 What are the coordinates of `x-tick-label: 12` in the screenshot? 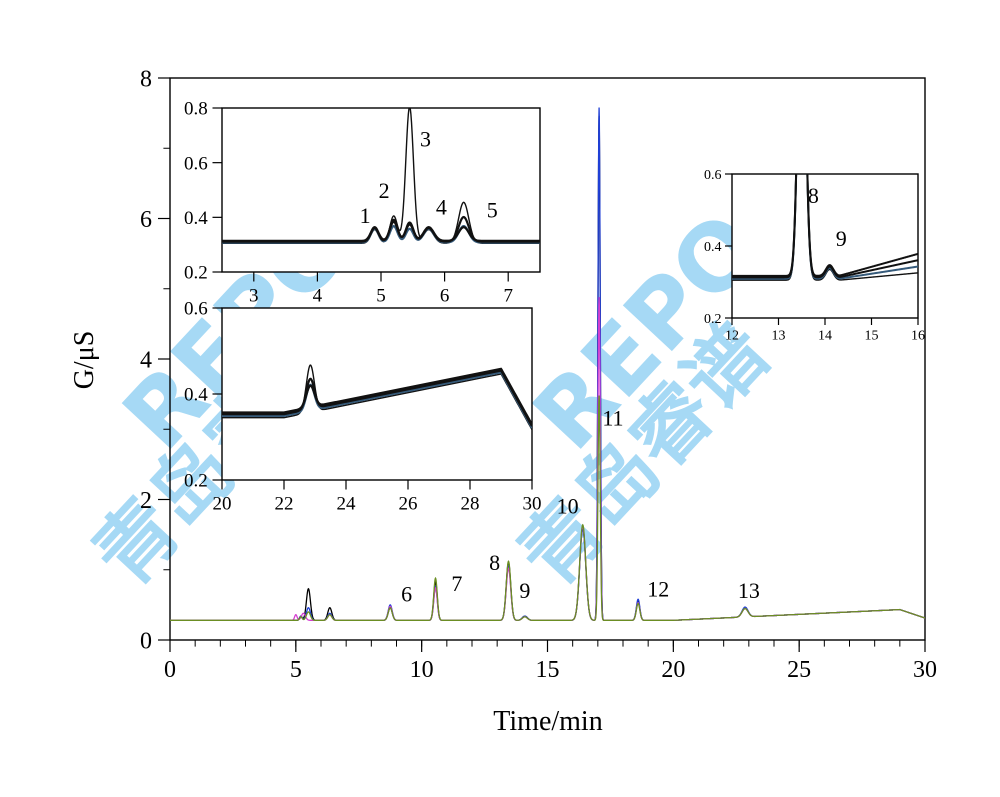 It's located at (732, 336).